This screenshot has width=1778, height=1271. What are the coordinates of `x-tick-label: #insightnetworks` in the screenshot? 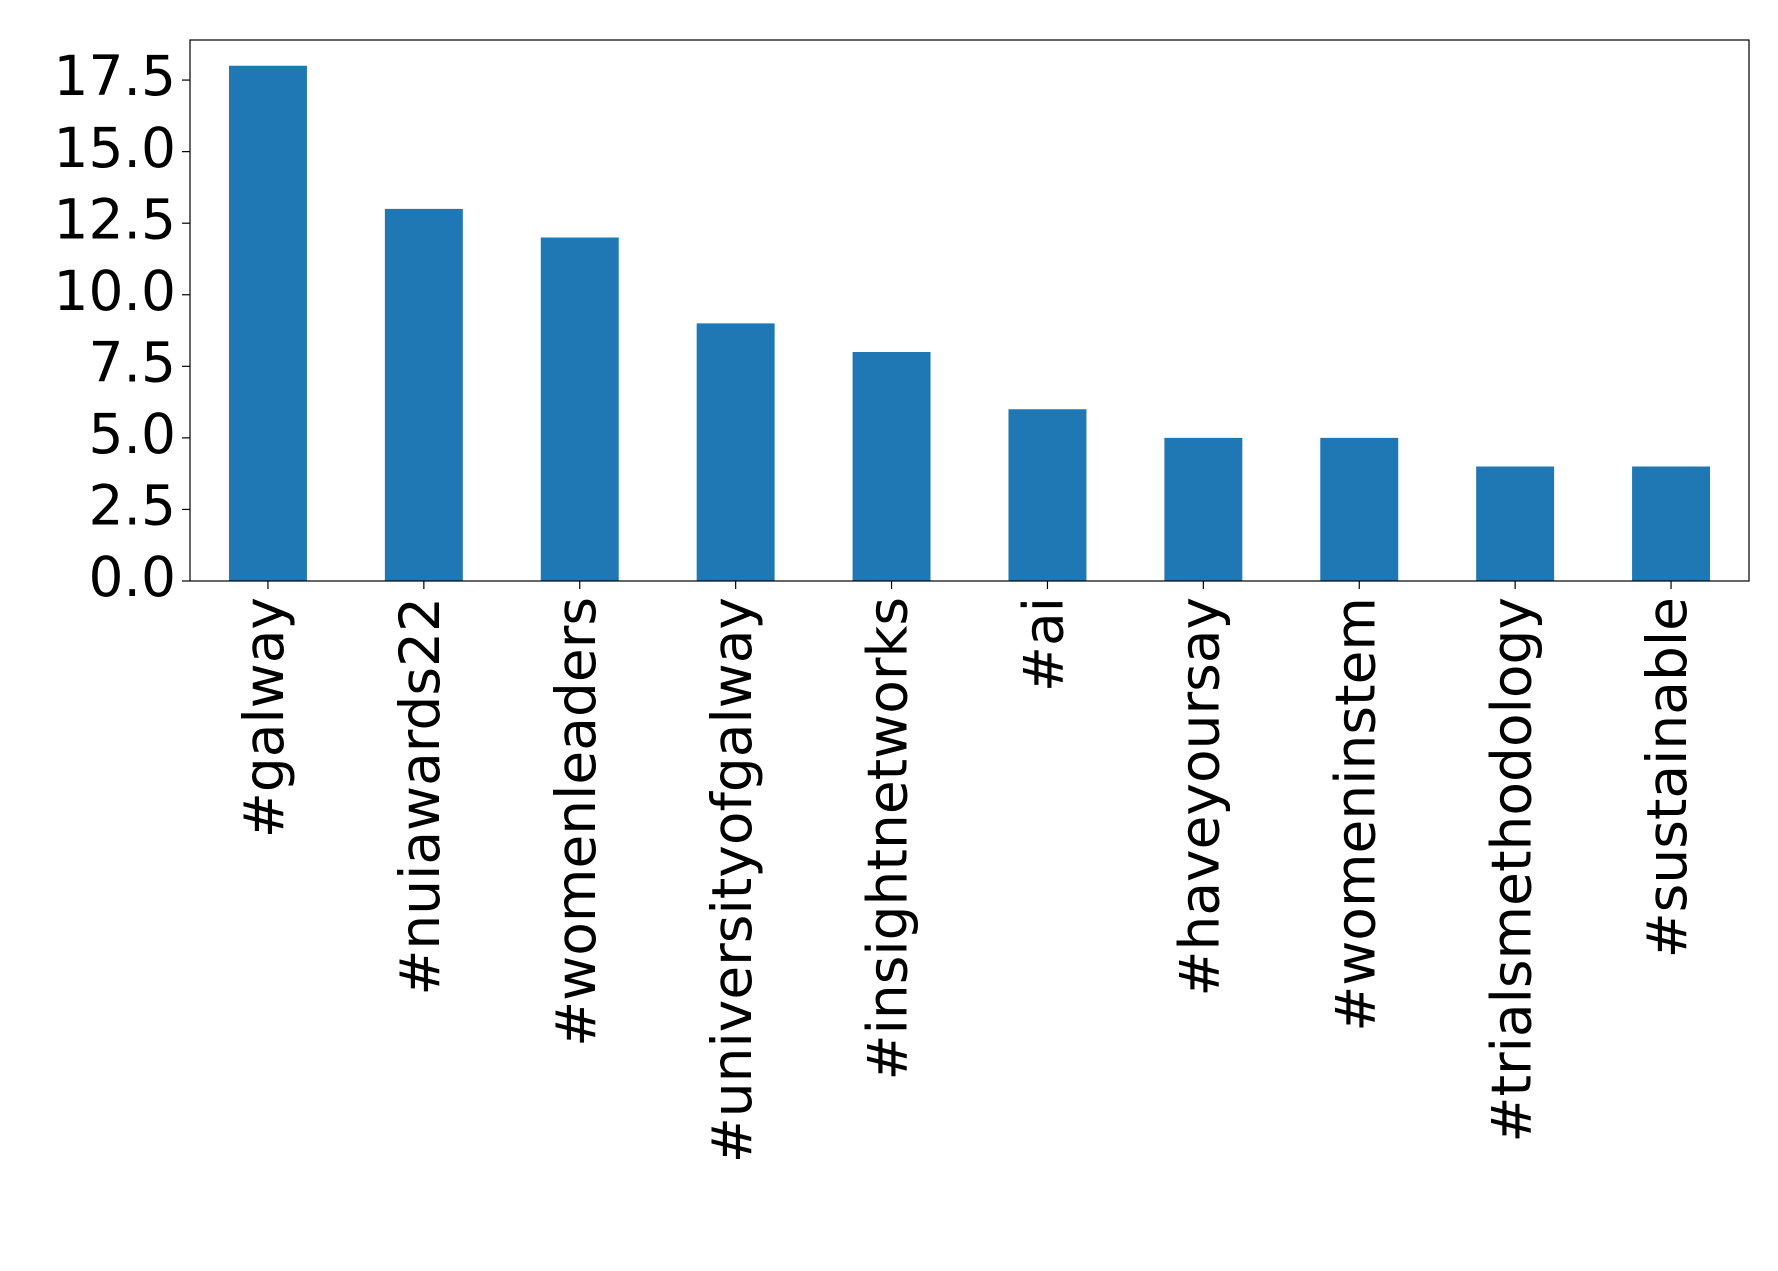 It's located at (888, 839).